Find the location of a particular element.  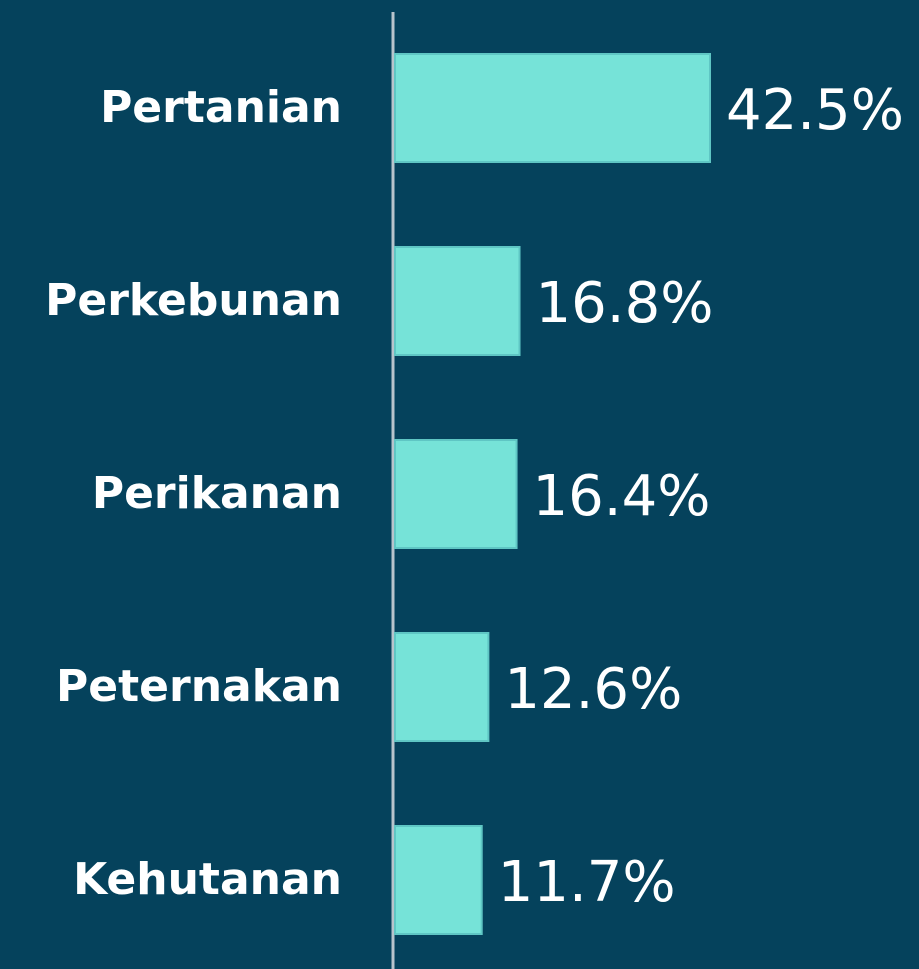

category-label: Perikanan is located at coordinates (217, 493).